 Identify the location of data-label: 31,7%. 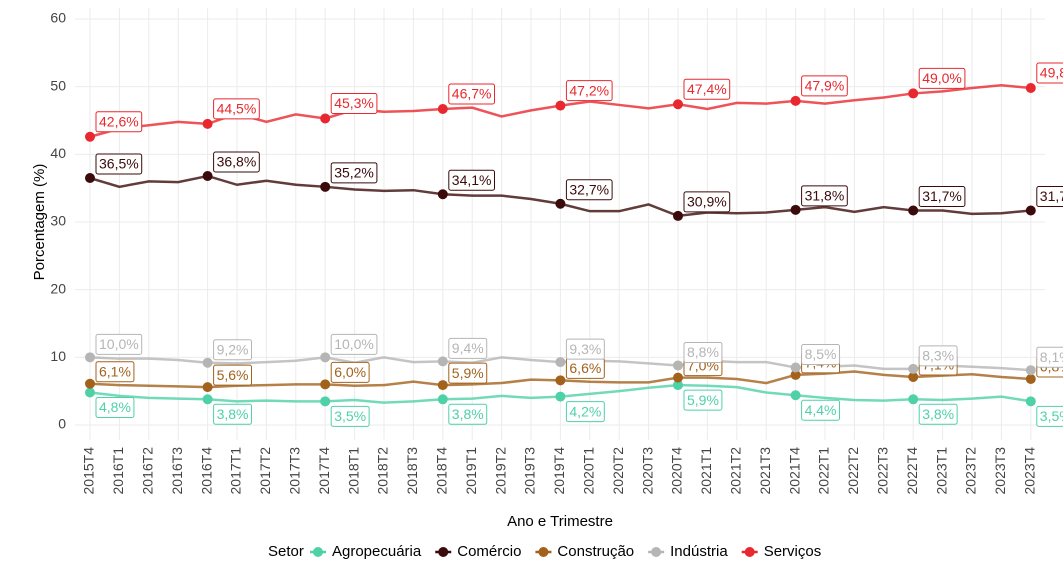
(1049, 196).